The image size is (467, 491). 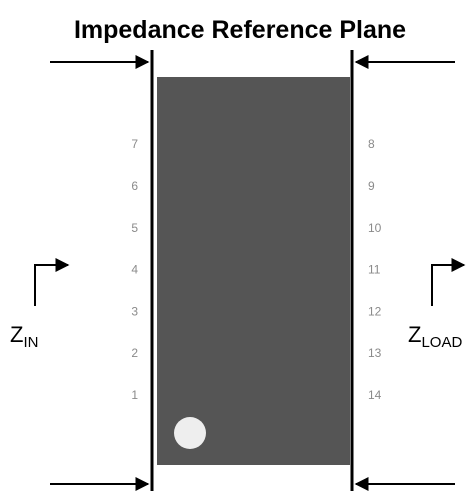 What do you see at coordinates (134, 144) in the screenshot?
I see `pin-number: 7` at bounding box center [134, 144].